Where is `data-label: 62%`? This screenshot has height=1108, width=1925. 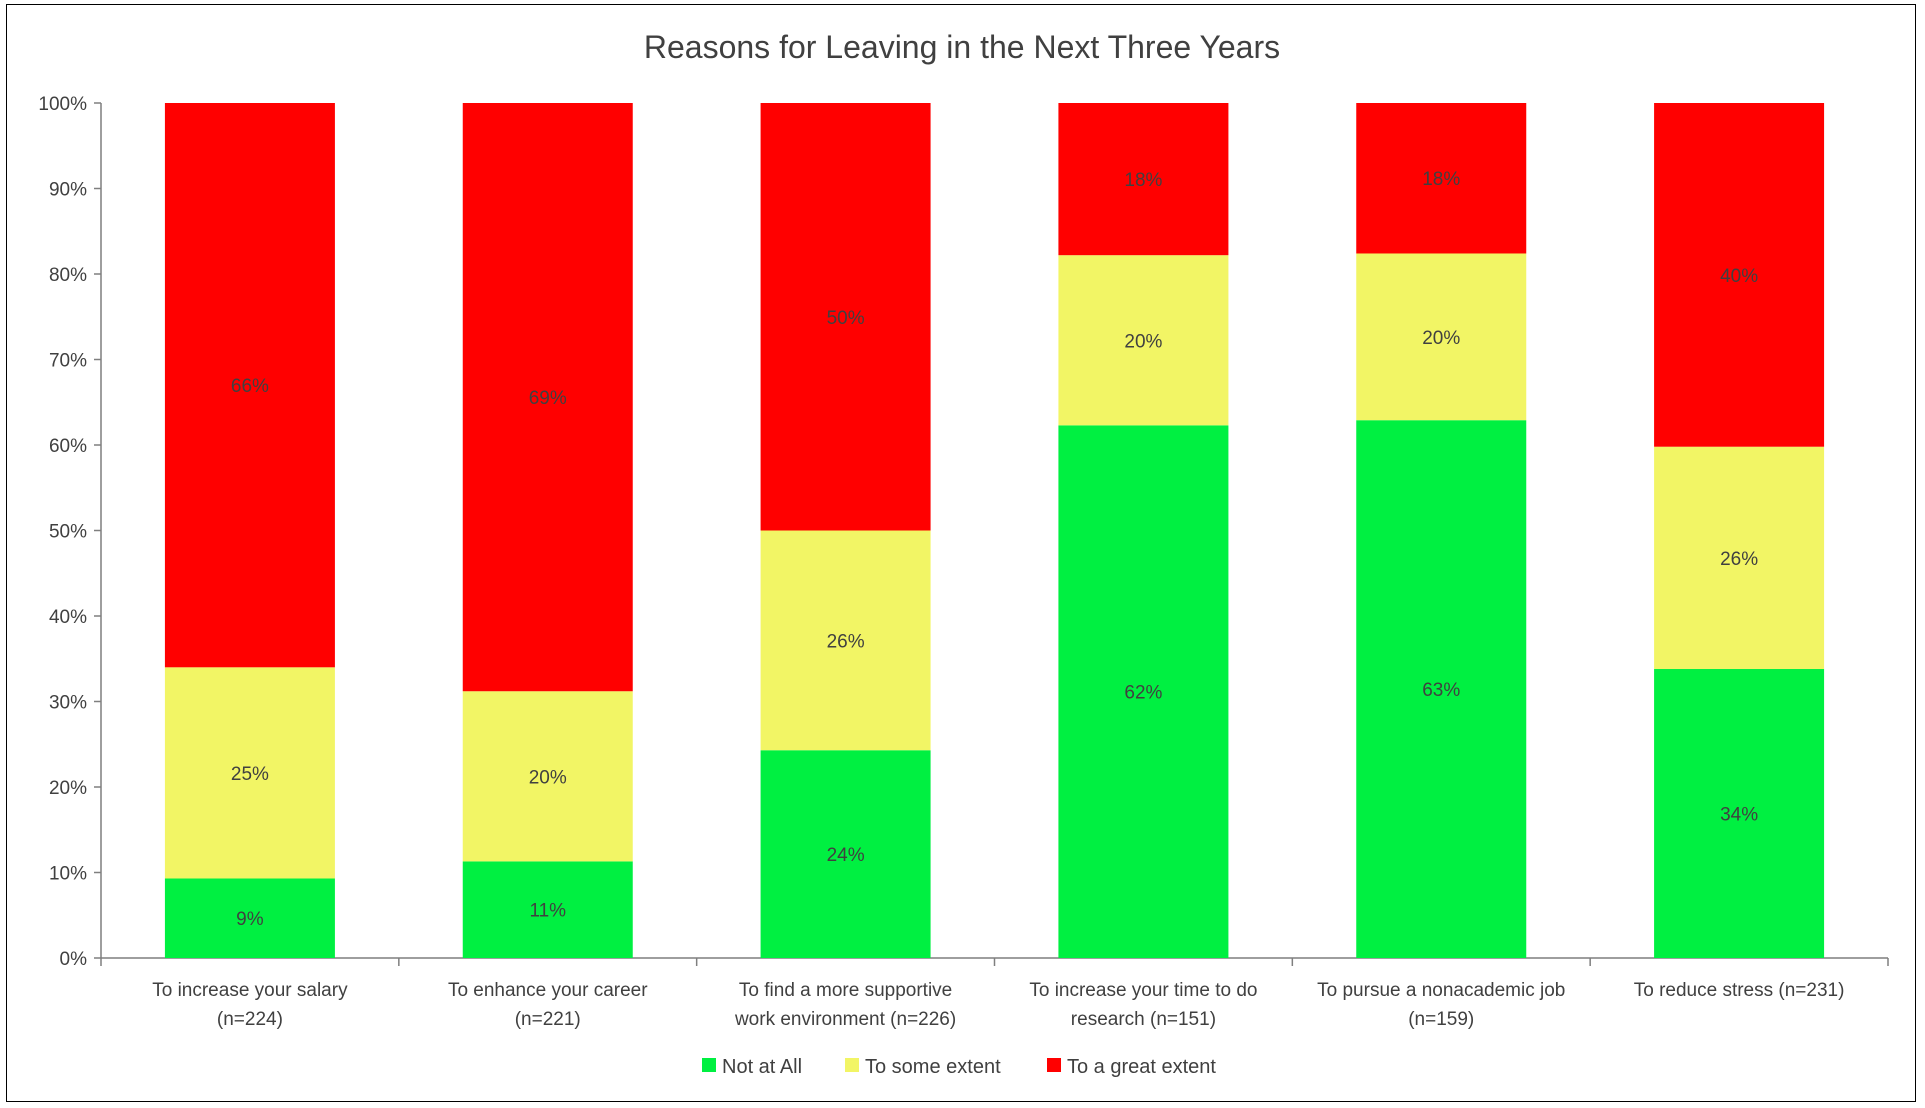 data-label: 62% is located at coordinates (1143, 693).